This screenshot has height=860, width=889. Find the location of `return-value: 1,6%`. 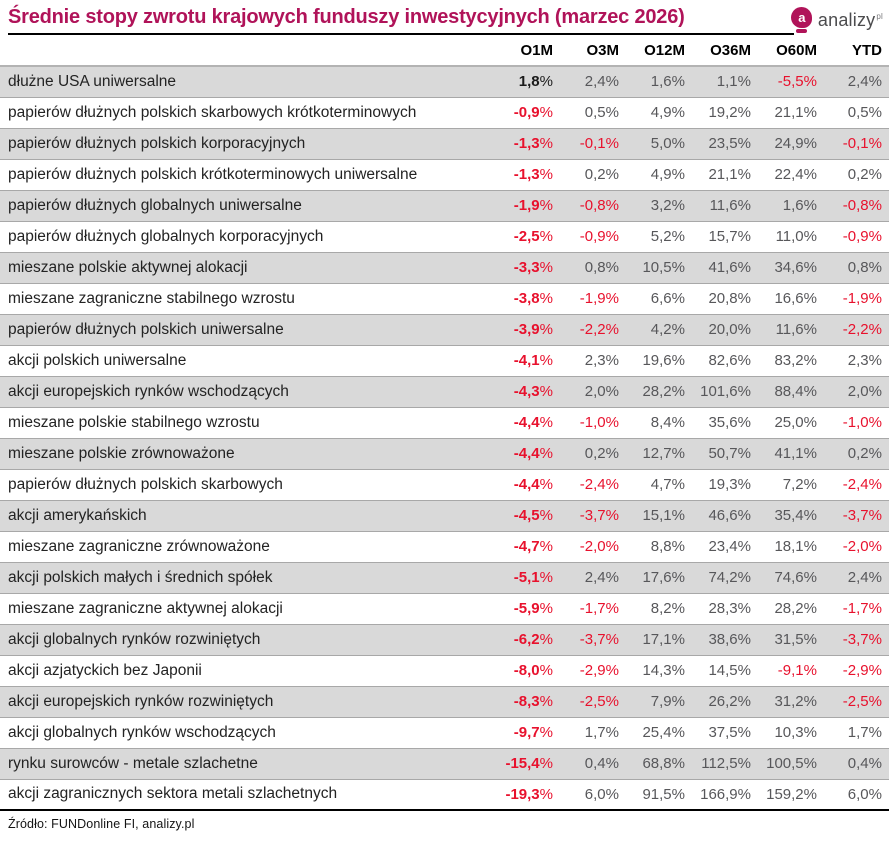

return-value: 1,6% is located at coordinates (652, 82).